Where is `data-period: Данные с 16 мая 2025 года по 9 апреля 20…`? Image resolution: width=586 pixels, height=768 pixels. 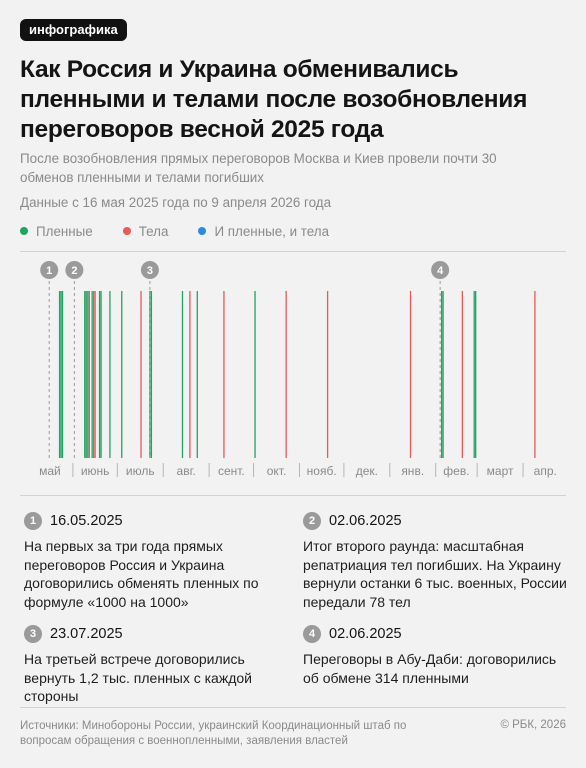 data-period: Данные с 16 мая 2025 года по 9 апреля 20… is located at coordinates (176, 202).